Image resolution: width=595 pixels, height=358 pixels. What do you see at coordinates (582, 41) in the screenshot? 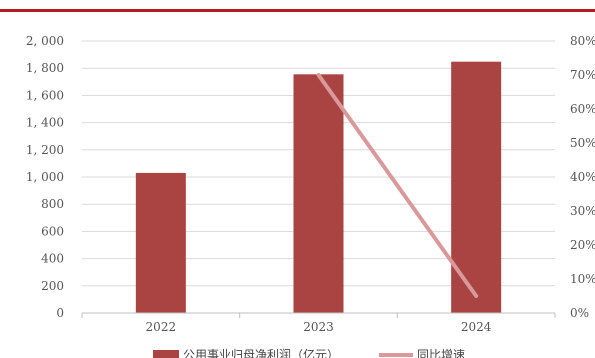
I see `y-right-tick-label: 80%` at bounding box center [582, 41].